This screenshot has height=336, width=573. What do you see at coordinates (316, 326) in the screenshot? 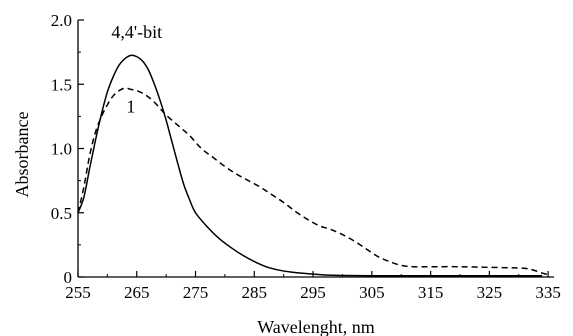
I see `x-axis-title: Wavelenght, nm` at bounding box center [316, 326].